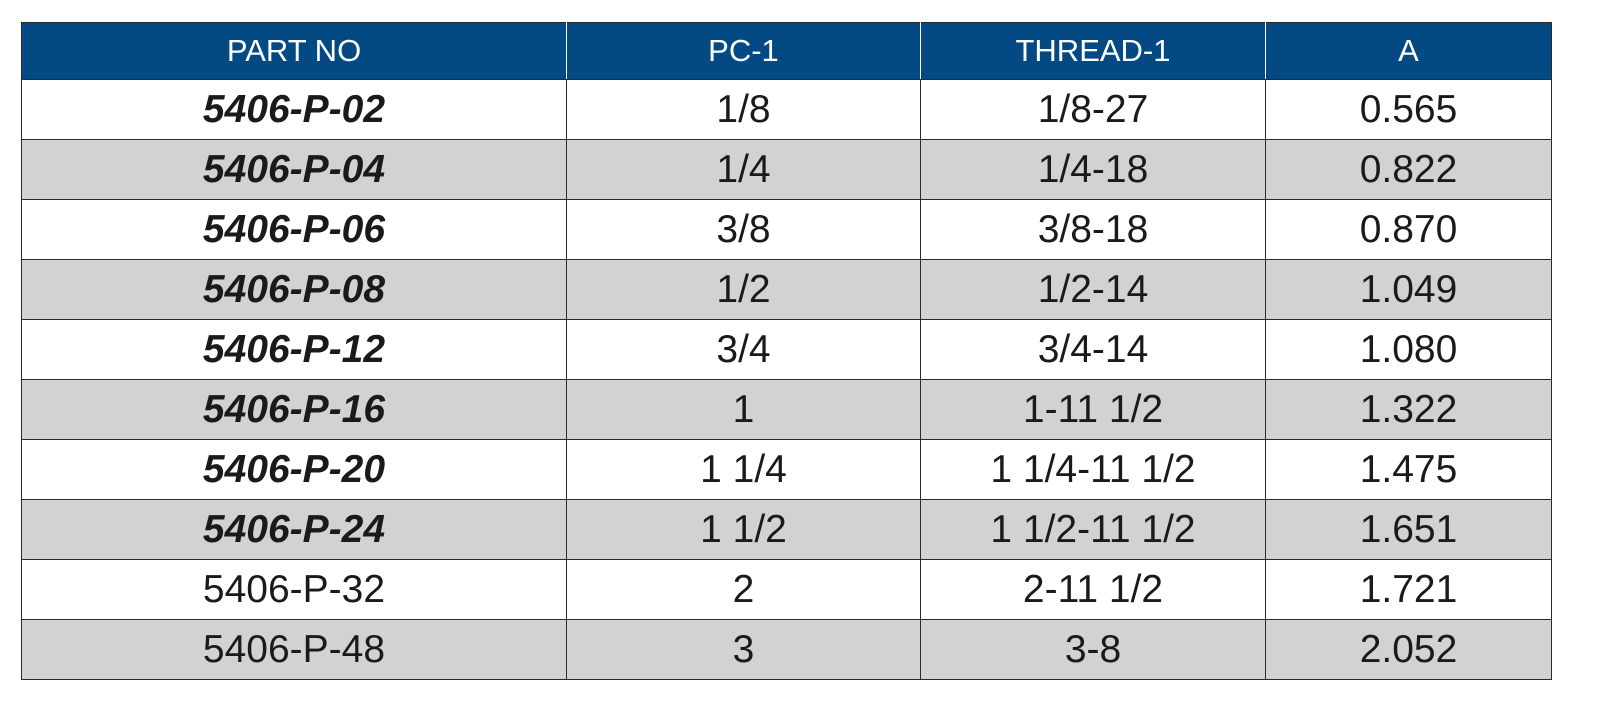  I want to click on pc-1-cell: 1 1/2, so click(743, 529).